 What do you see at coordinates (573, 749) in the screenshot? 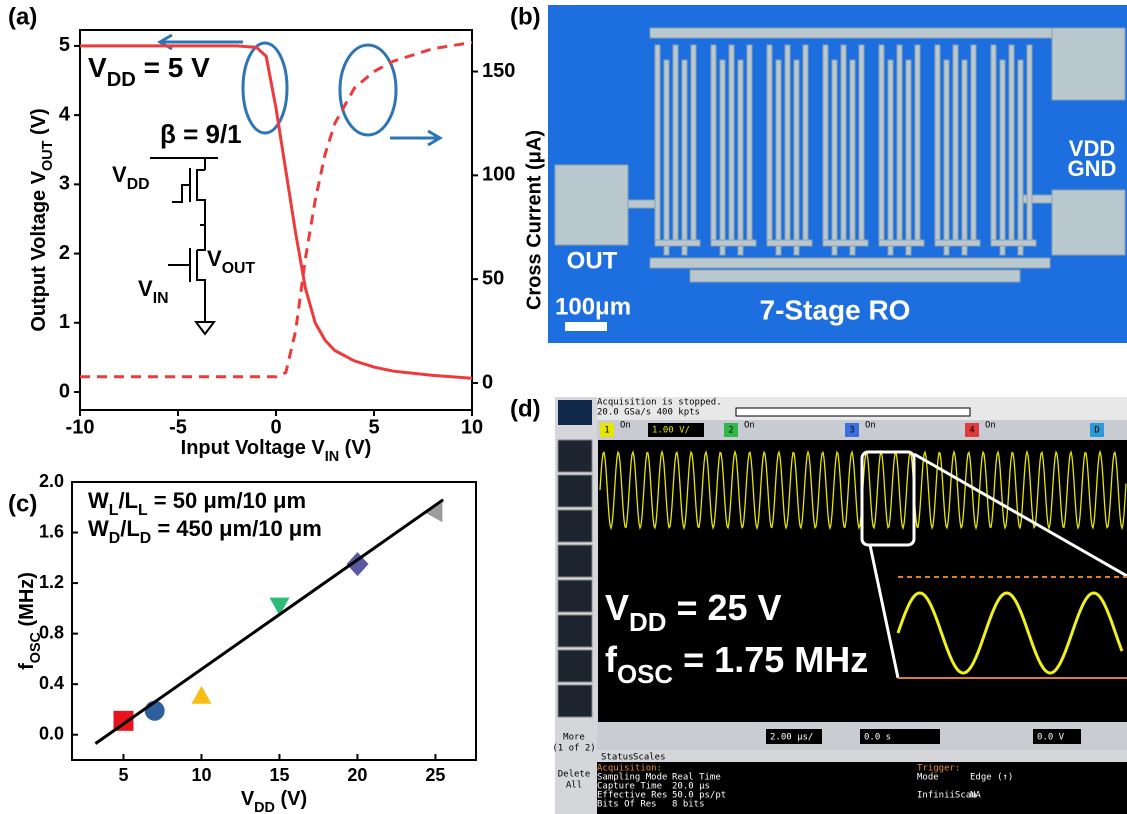
I see `scope-text: (1 of 2)` at bounding box center [573, 749].